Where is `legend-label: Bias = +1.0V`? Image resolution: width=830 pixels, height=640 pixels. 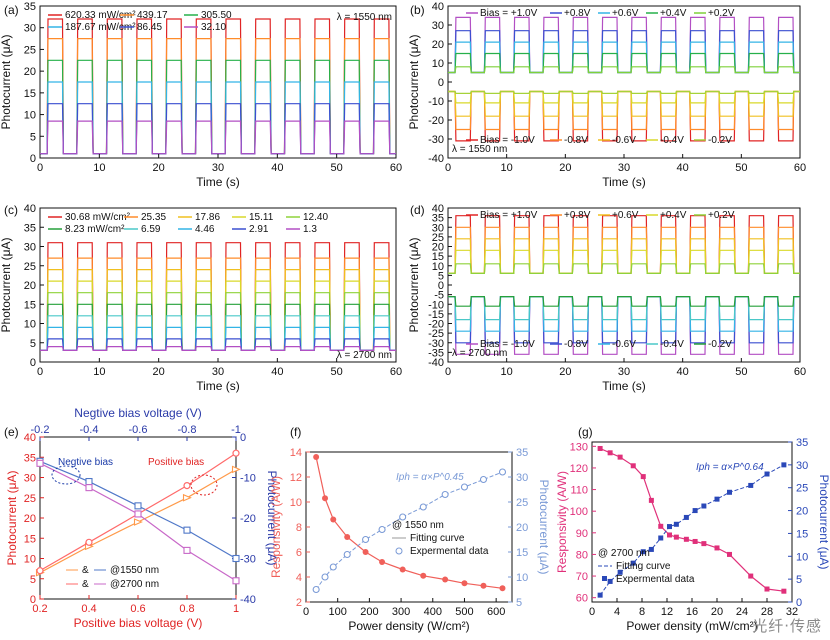
legend-label: Bias = +1.0V is located at coordinates (509, 13).